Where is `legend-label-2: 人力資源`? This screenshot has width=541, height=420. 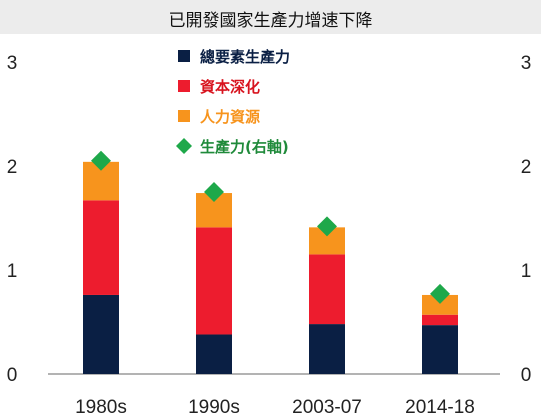
legend-label-2: 人力資源 is located at coordinates (230, 117).